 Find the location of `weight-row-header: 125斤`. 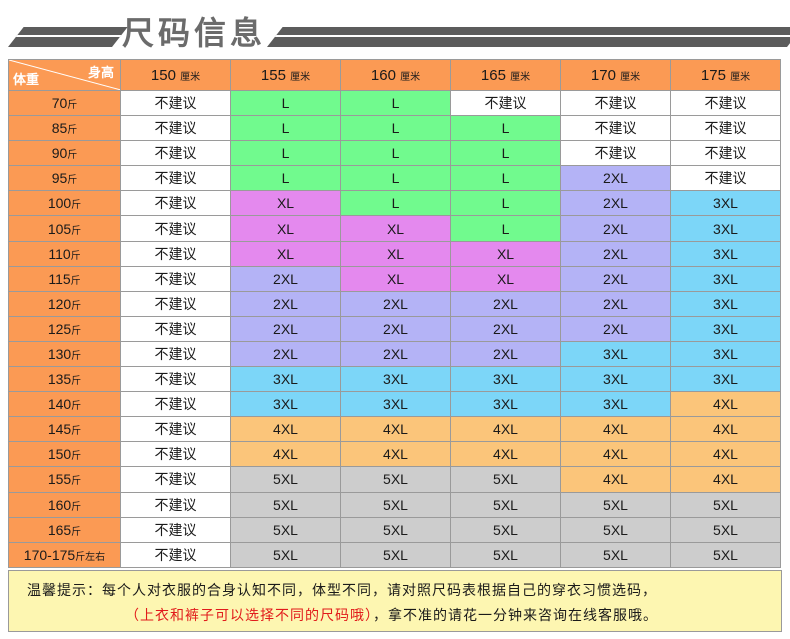

weight-row-header: 125斤 is located at coordinates (64, 328).